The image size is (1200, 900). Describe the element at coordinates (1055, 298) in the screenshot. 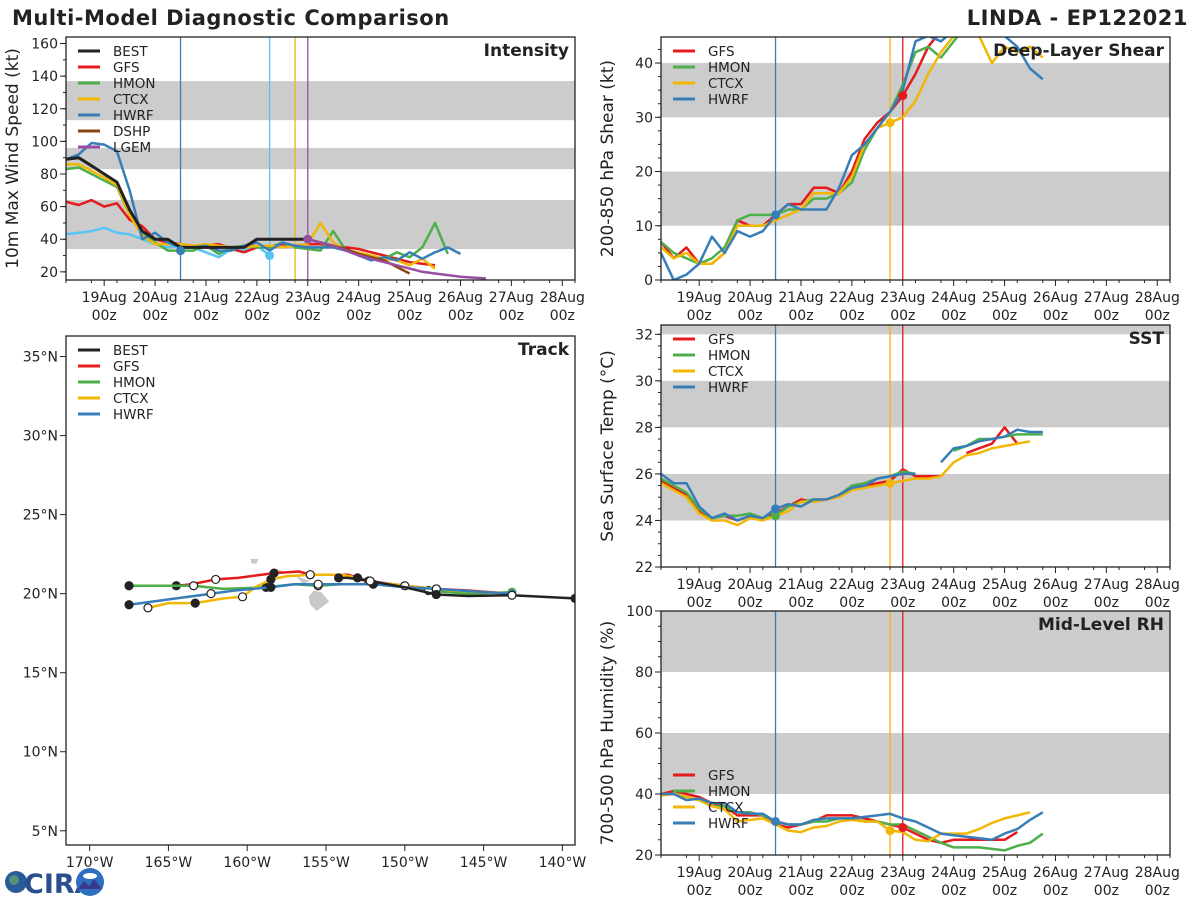

I see `x-tick-day: 26Aug` at that location.